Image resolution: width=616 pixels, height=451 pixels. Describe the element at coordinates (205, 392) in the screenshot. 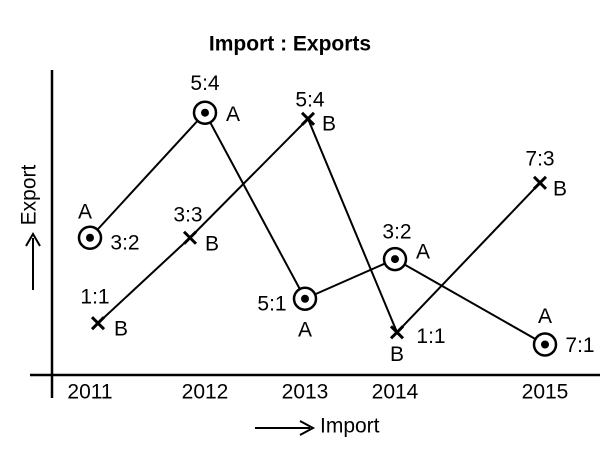

I see `x-tick-label: 2012` at that location.